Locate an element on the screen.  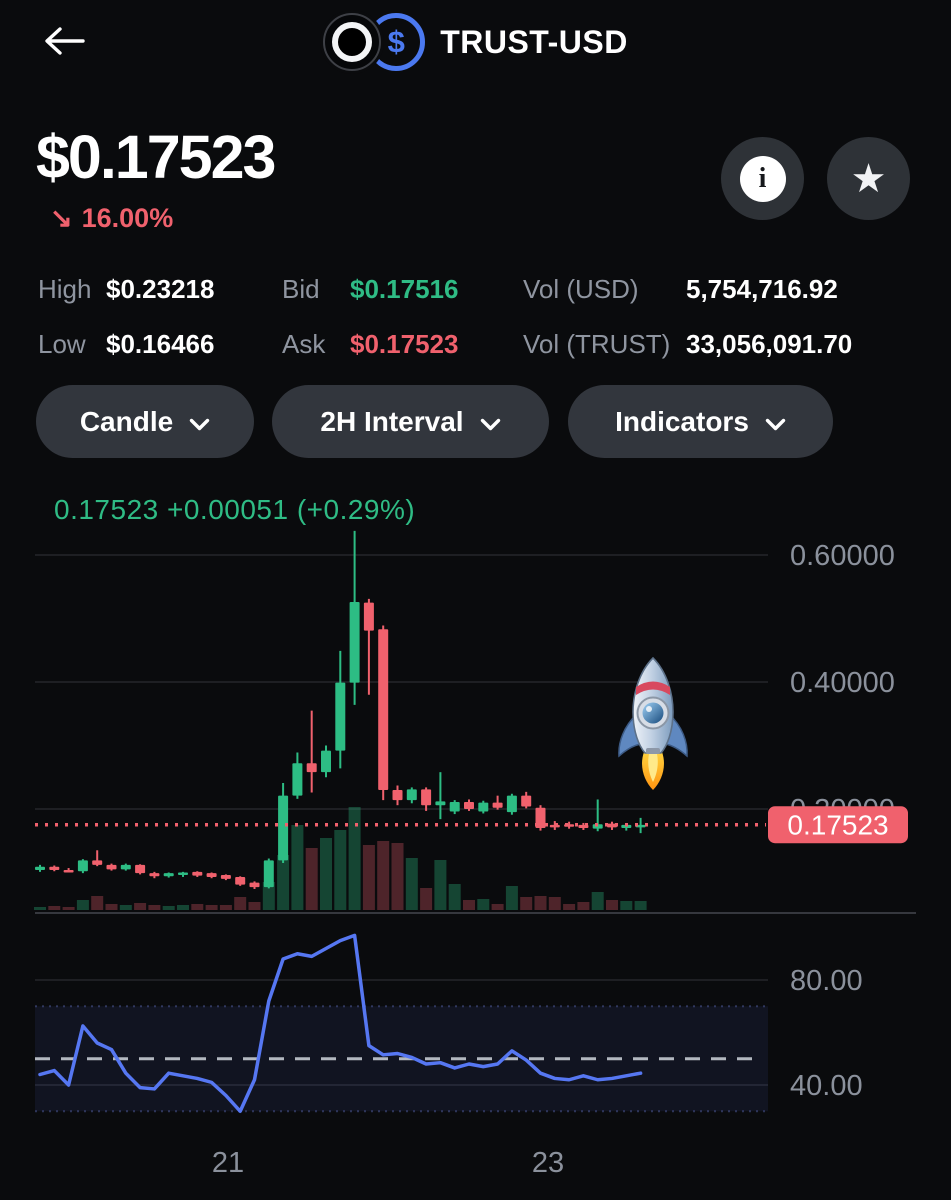
rsi-polyline is located at coordinates (340, 1023).